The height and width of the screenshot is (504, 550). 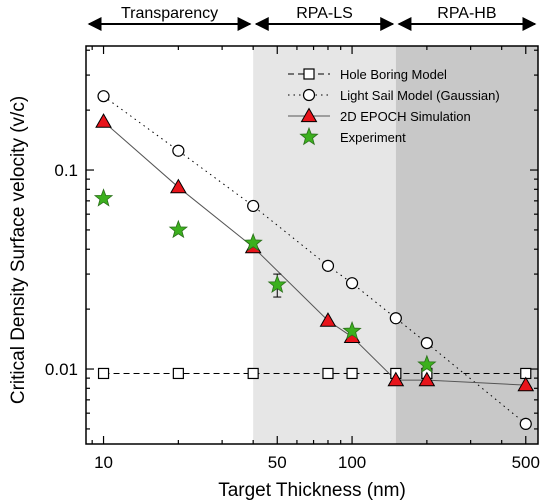 What do you see at coordinates (373, 137) in the screenshot?
I see `legend-label-3: Experiment` at bounding box center [373, 137].